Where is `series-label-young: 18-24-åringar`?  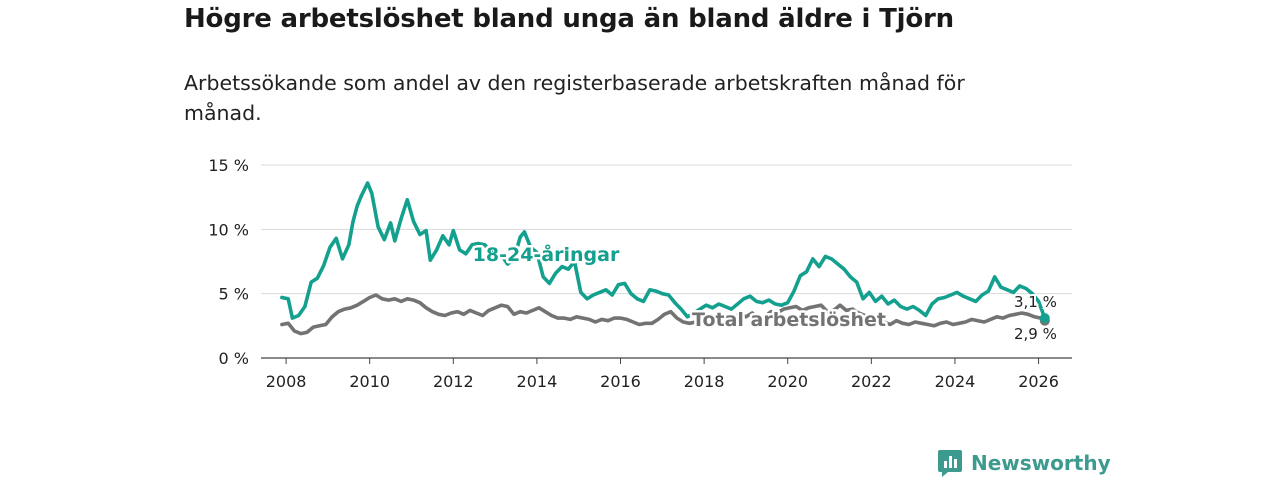
series-label-young: 18-24-åringar is located at coordinates (546, 254).